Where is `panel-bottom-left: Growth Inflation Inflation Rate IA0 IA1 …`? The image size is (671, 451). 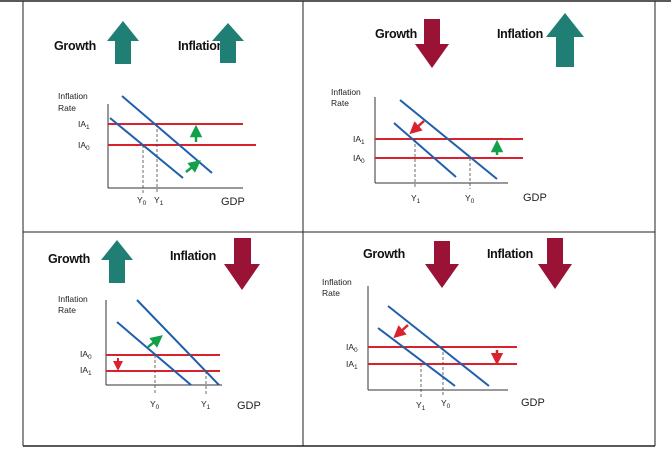 panel-bottom-left: Growth Inflation Inflation Rate IA0 IA1 … is located at coordinates (154, 325).